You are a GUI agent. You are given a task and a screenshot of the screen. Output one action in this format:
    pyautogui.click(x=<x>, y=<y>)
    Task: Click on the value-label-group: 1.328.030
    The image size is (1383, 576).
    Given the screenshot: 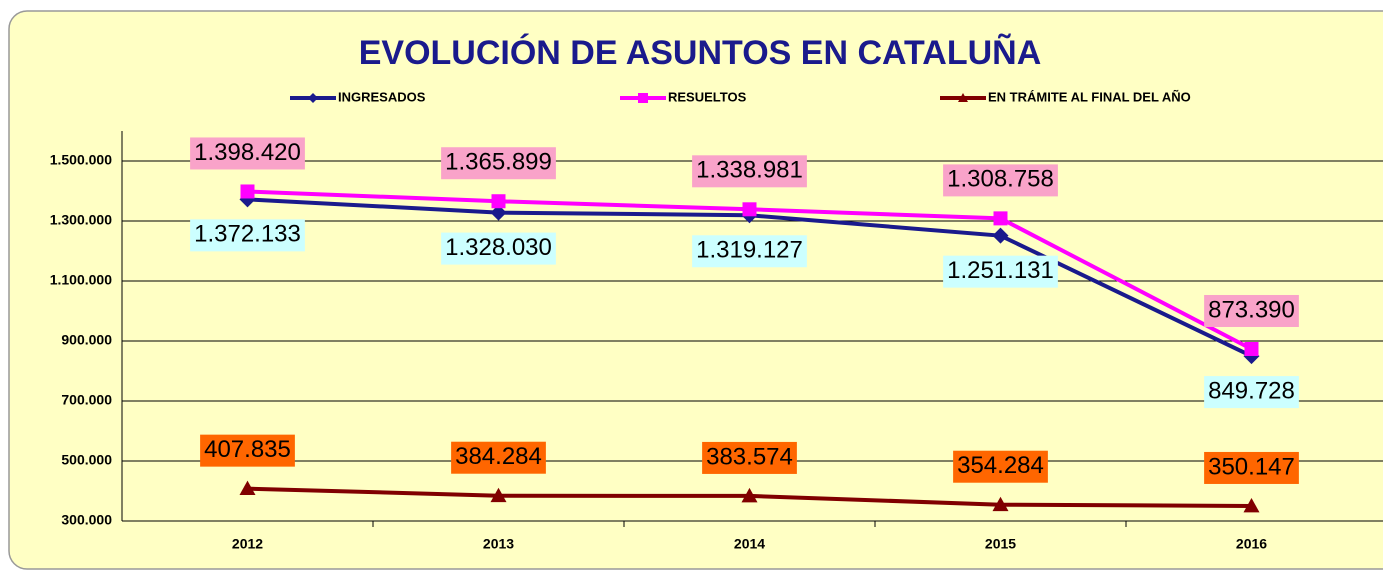 What is the action you would take?
    pyautogui.click(x=498, y=248)
    